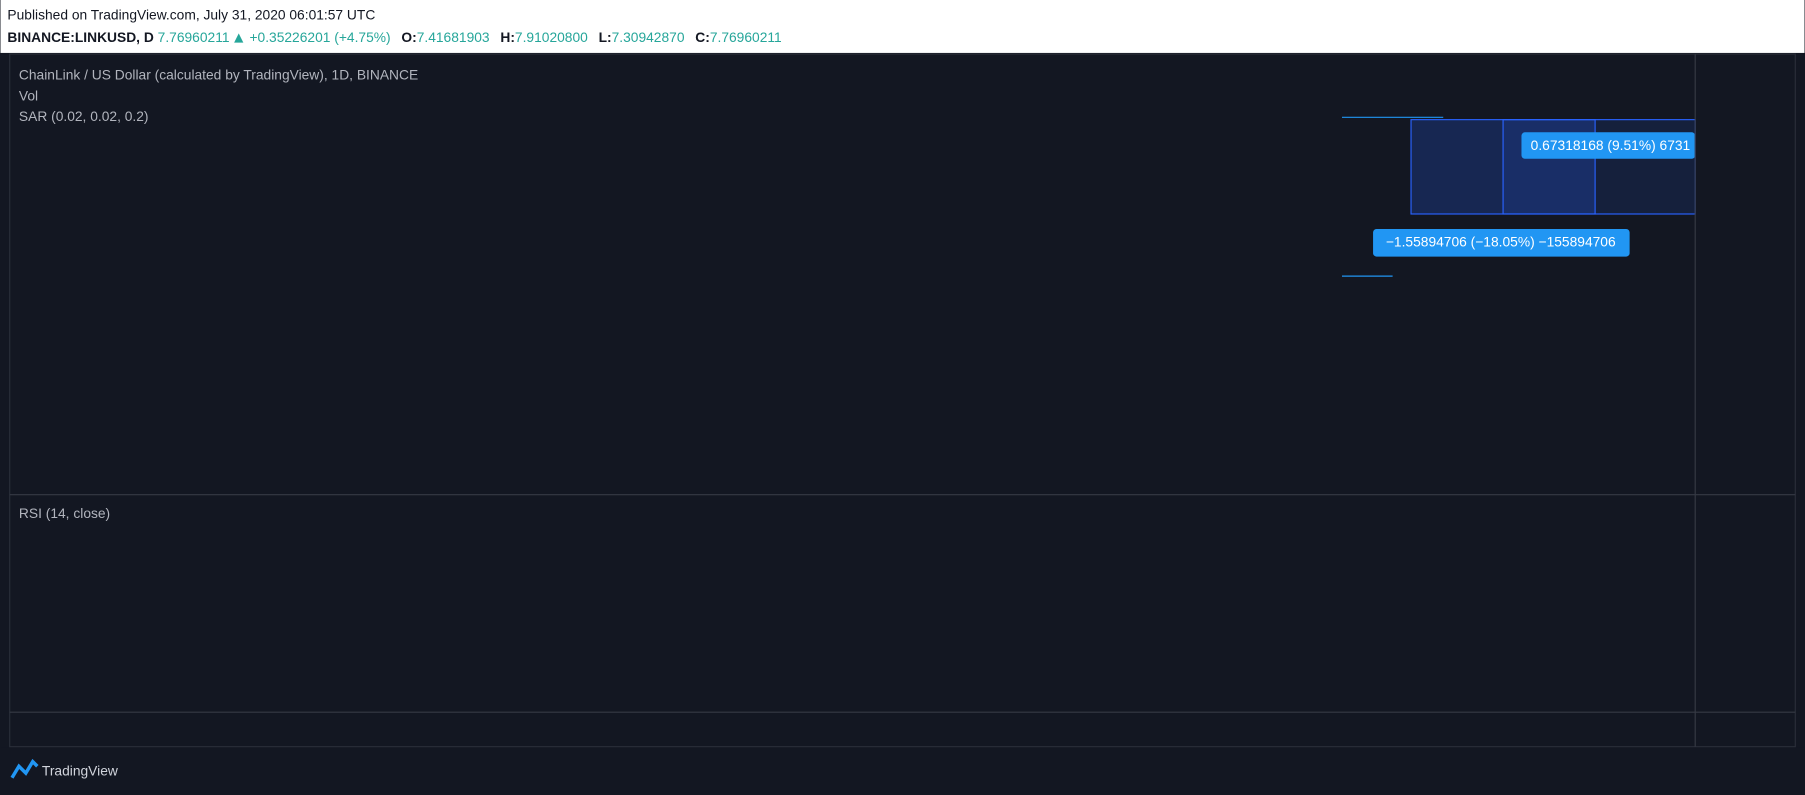 This screenshot has width=1805, height=795. What do you see at coordinates (1611, 145) in the screenshot?
I see `measure-label: 0.67318168 (9.51%) 6731` at bounding box center [1611, 145].